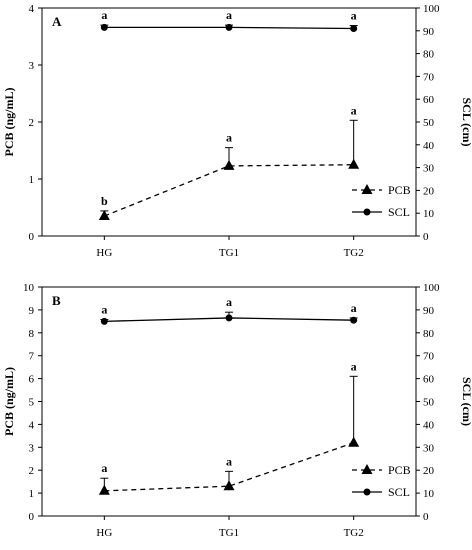 Image resolution: width=472 pixels, height=550 pixels. Describe the element at coordinates (32, 403) in the screenshot. I see `y-tick-label-left: 5` at that location.